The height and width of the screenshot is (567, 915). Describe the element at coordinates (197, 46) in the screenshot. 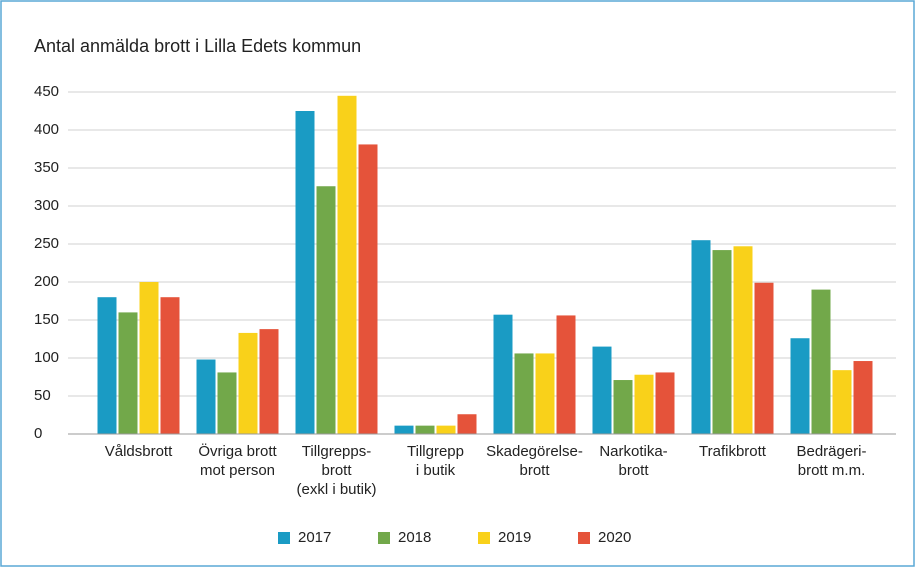

I see `chart-title: Antal anmälda brott i Lilla Edets kommun` at that location.